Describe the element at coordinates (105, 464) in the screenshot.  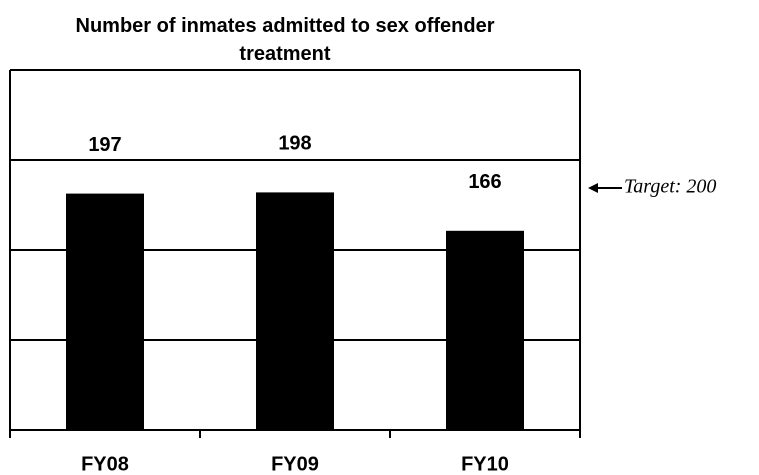
I see `x-tick-label: FY08` at that location.